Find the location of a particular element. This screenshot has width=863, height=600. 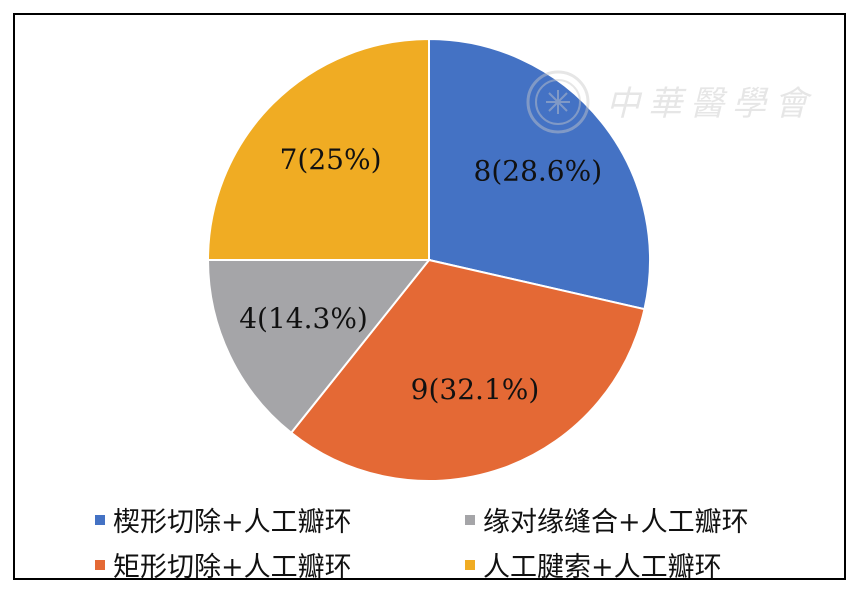

seal-logo-icon is located at coordinates (558, 102).